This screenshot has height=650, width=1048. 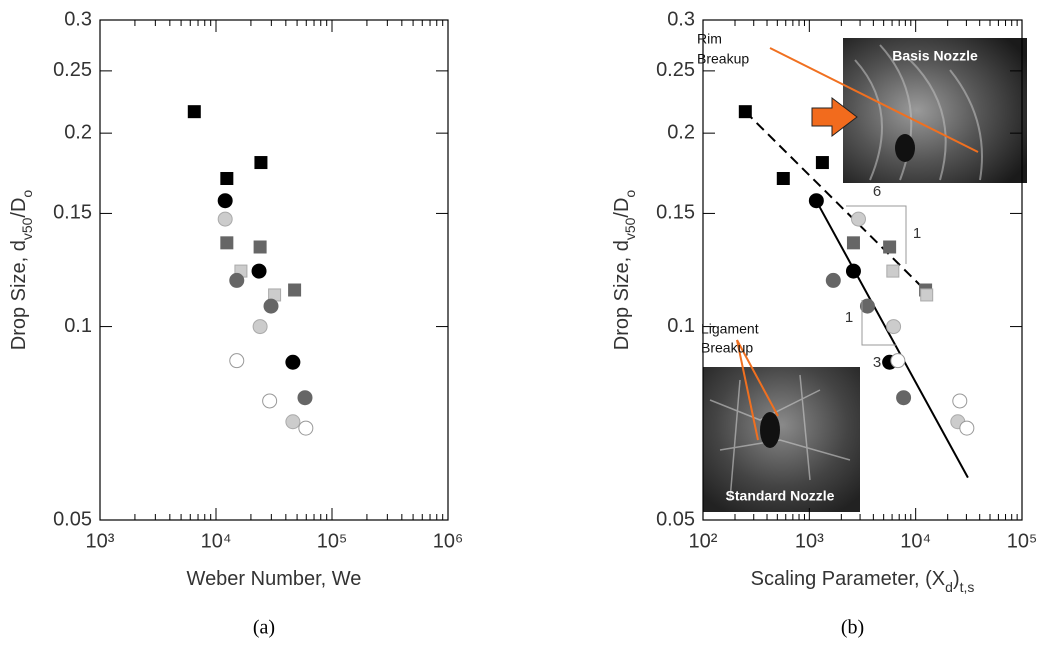 I want to click on caption: (a), so click(x=264, y=628).